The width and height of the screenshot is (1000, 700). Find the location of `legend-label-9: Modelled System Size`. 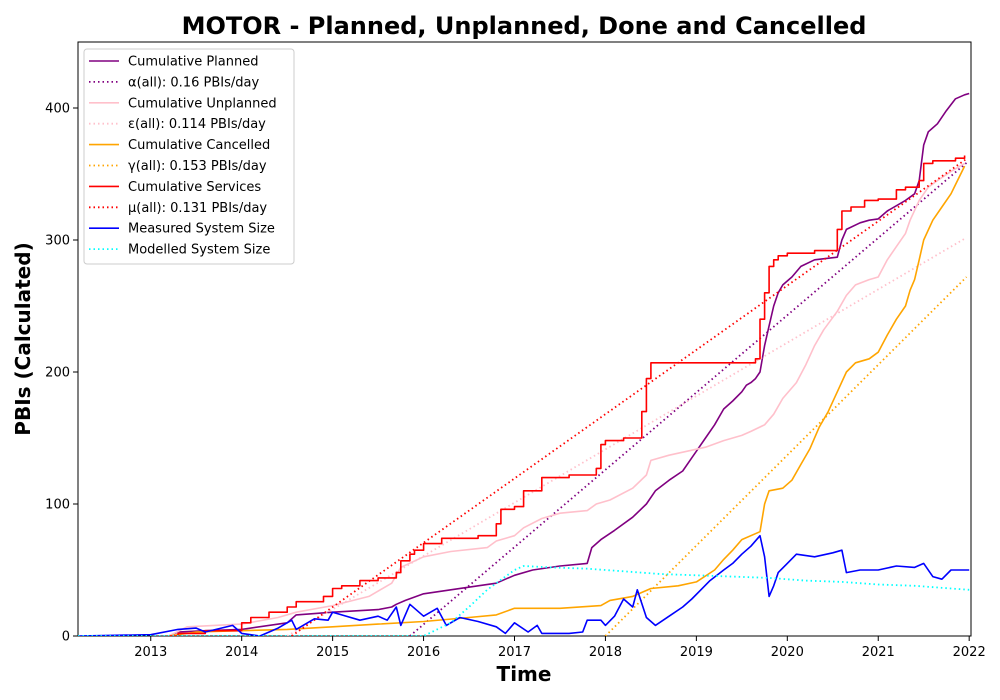

legend-label-9: Modelled System Size is located at coordinates (199, 250).